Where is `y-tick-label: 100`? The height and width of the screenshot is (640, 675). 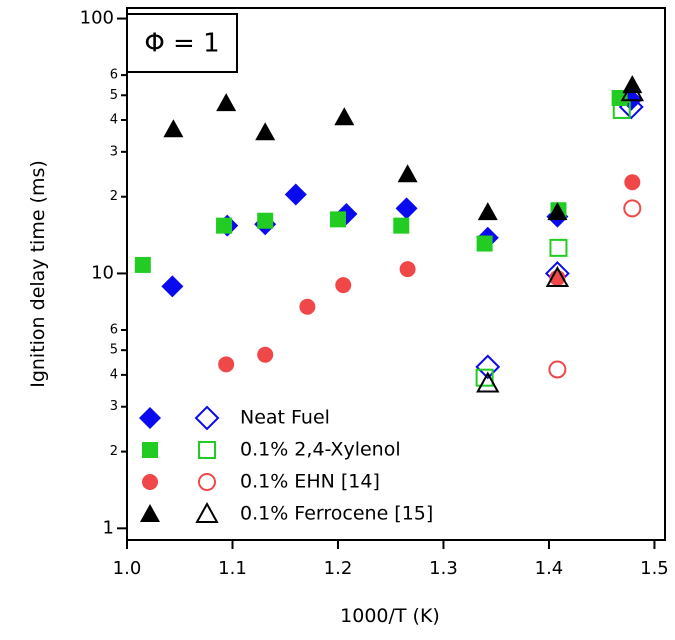 y-tick-label: 100 is located at coordinates (97, 18).